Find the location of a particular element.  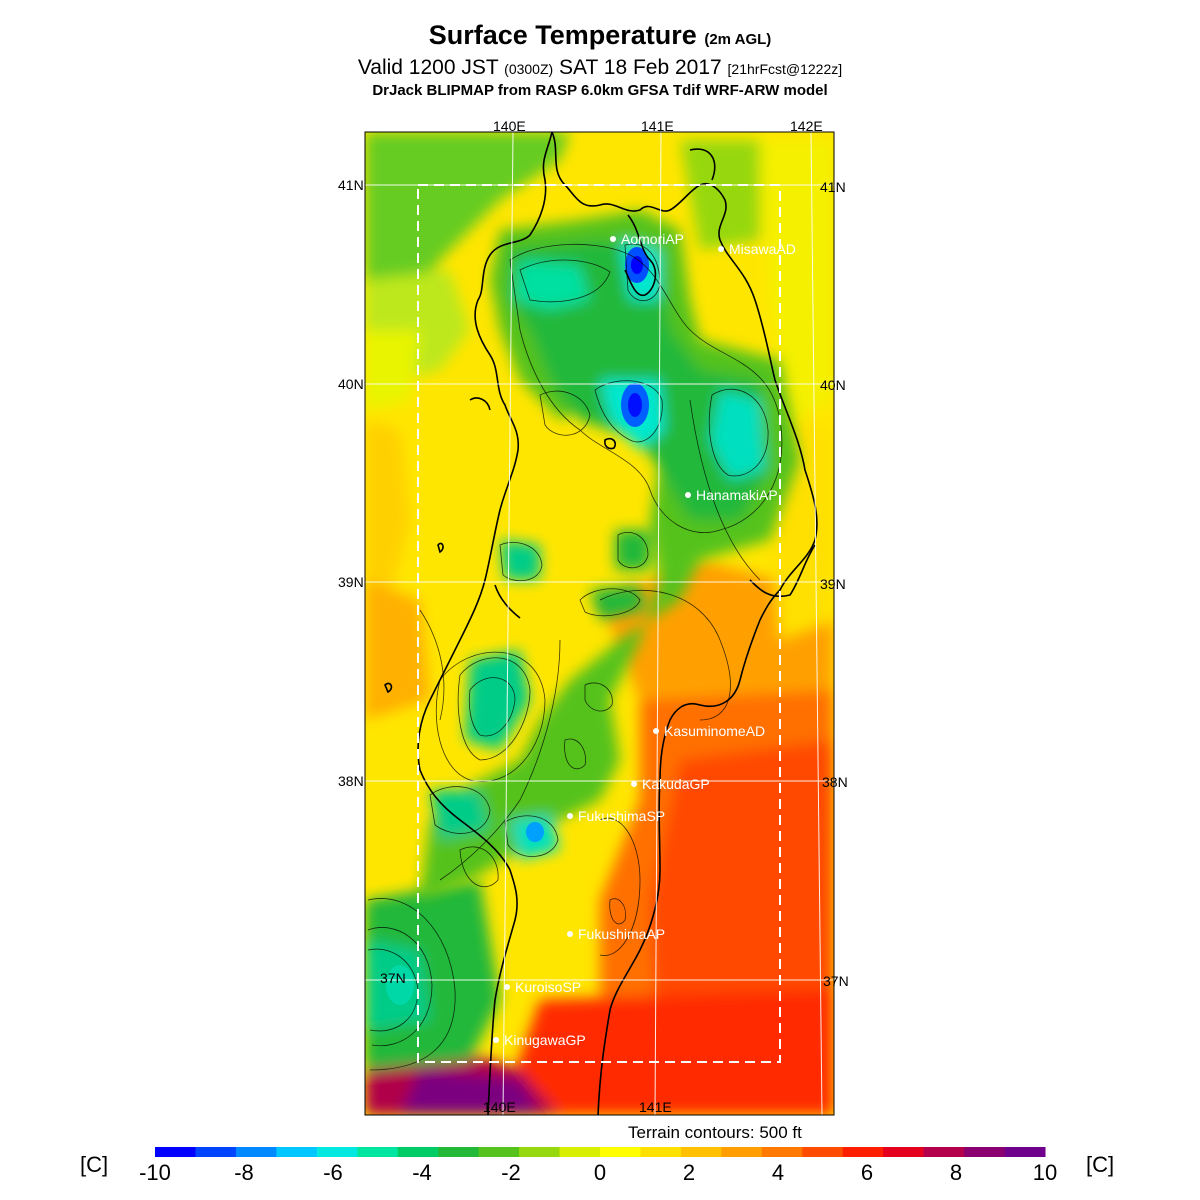

lon-label-top-140: 140E is located at coordinates (509, 126).